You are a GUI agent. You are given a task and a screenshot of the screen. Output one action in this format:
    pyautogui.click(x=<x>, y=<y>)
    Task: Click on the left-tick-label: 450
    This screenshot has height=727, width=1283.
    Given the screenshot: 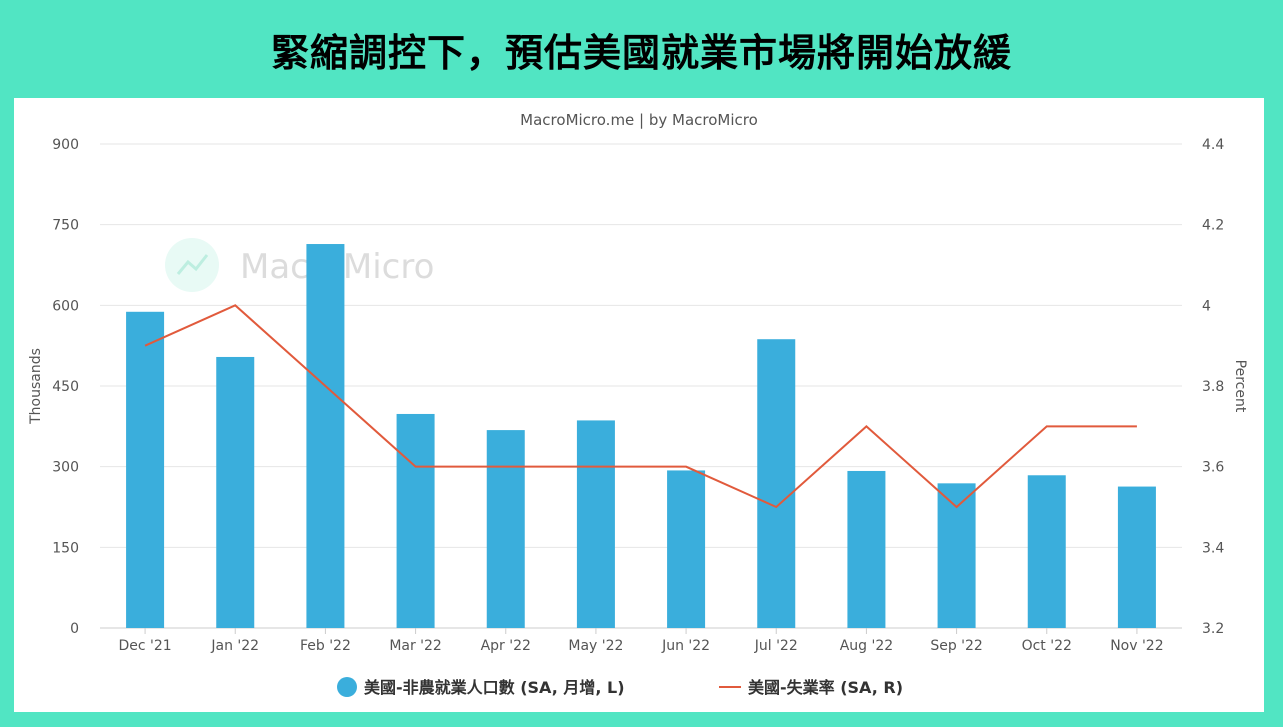 What is the action you would take?
    pyautogui.click(x=65, y=387)
    